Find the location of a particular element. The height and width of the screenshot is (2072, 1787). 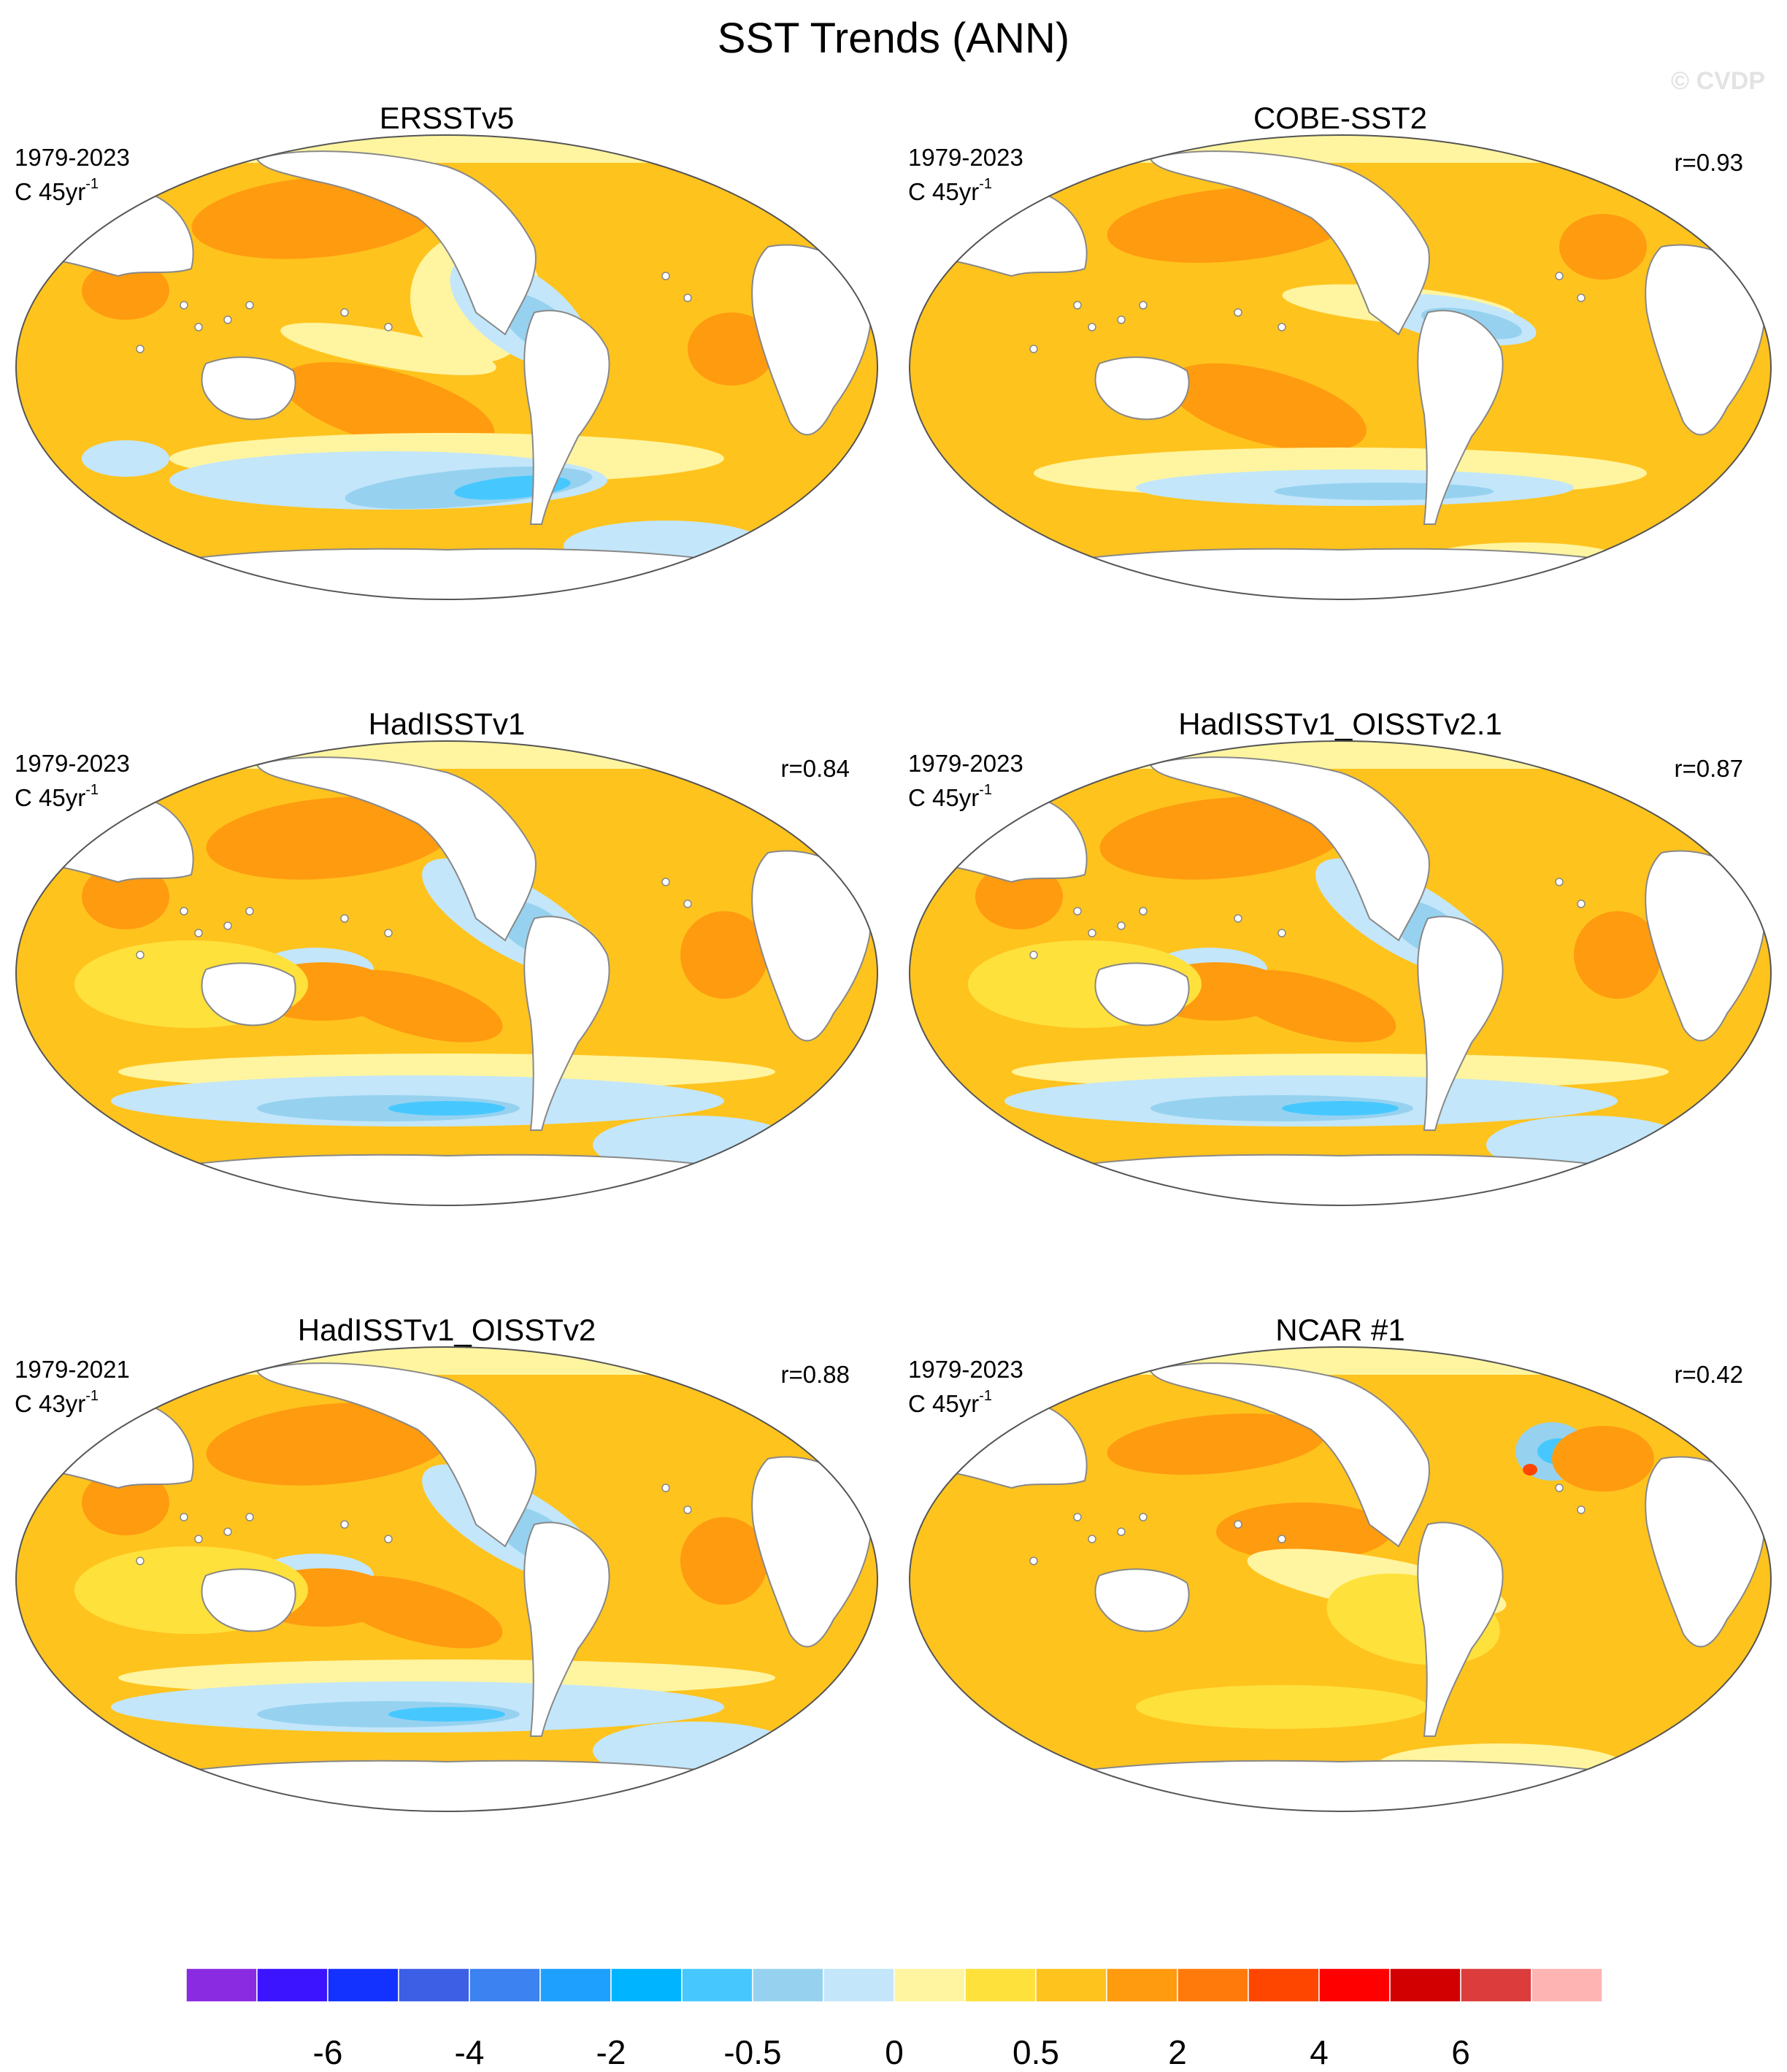

colorbar-label: 6 is located at coordinates (1460, 2052).